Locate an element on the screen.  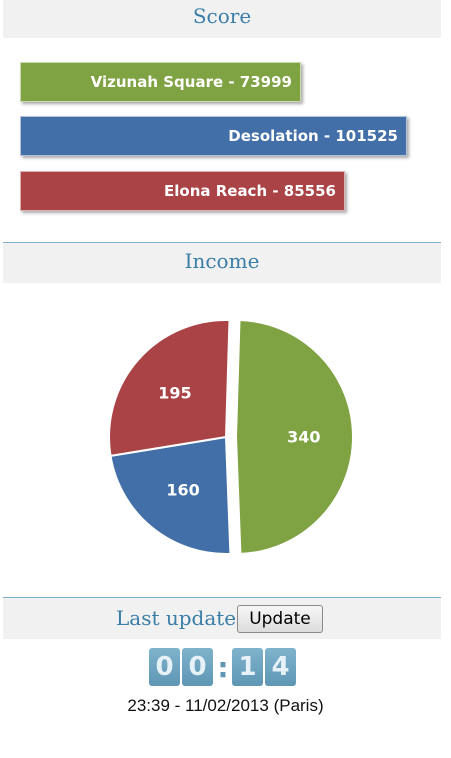
income-header: Income is located at coordinates (222, 263).